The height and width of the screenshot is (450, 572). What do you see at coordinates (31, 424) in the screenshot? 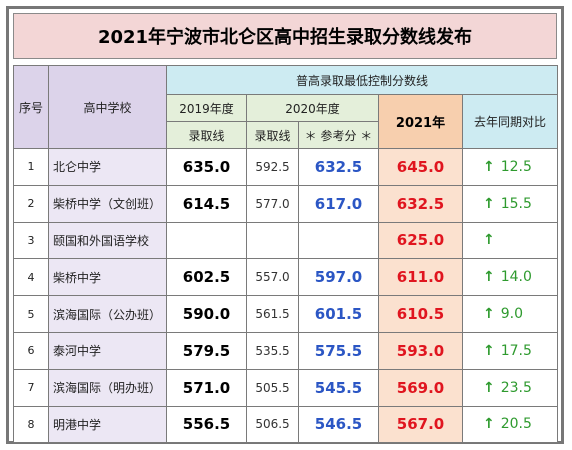
I see `row-no: 8` at bounding box center [31, 424].